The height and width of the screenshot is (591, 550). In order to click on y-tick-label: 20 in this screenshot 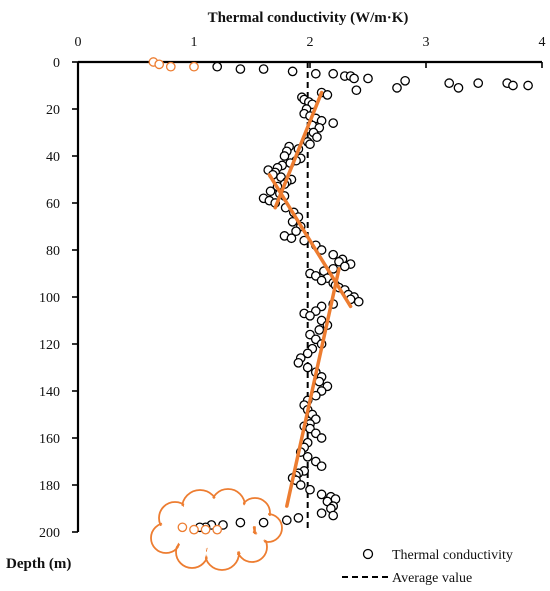, I will do `click(53, 110)`.